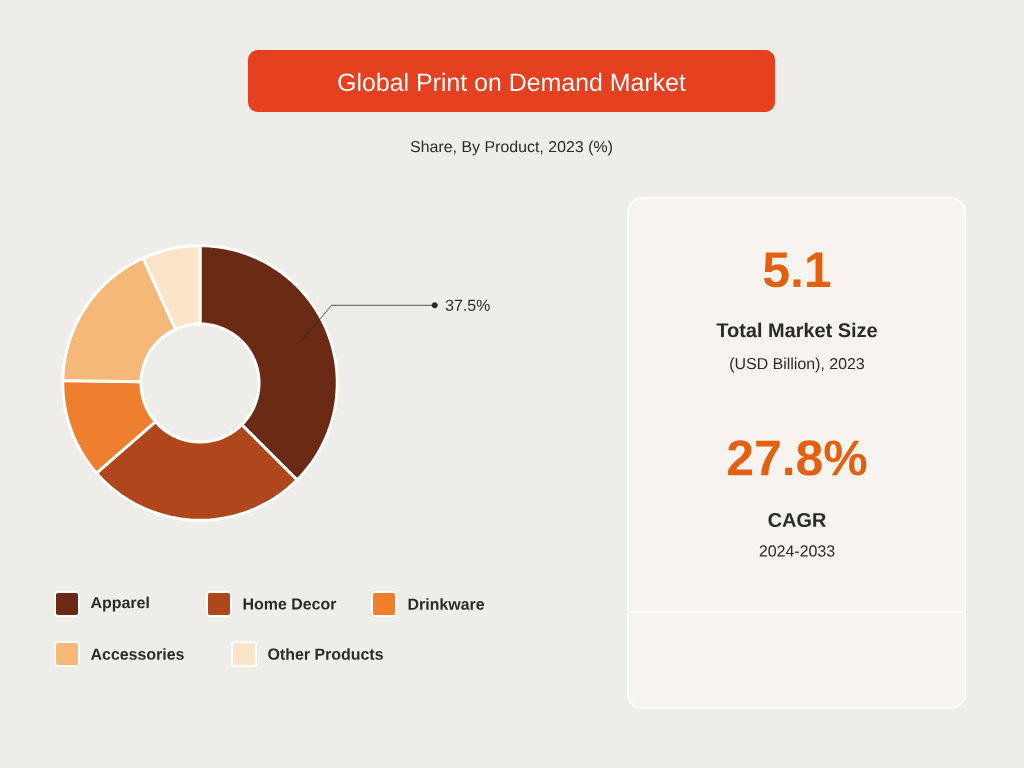 The width and height of the screenshot is (1024, 768). Describe the element at coordinates (797, 270) in the screenshot. I see `text: 5.1` at that location.